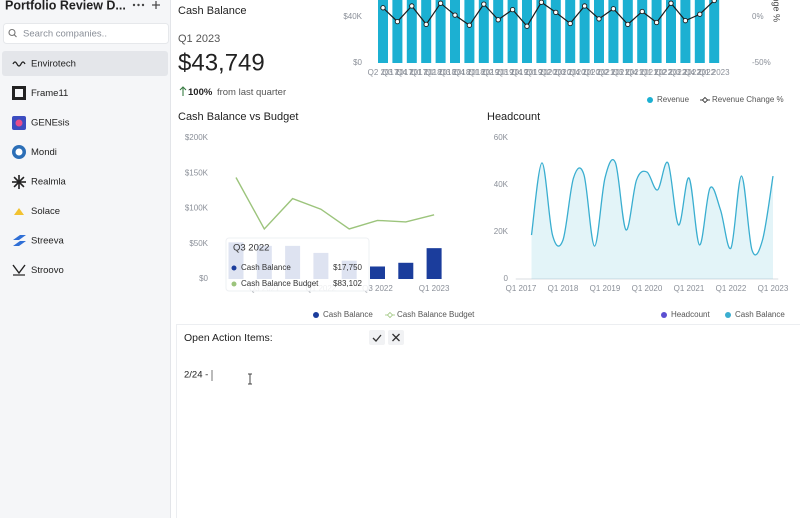 This screenshot has width=800, height=518. I want to click on legend-item: Revenue Change %, so click(742, 99).